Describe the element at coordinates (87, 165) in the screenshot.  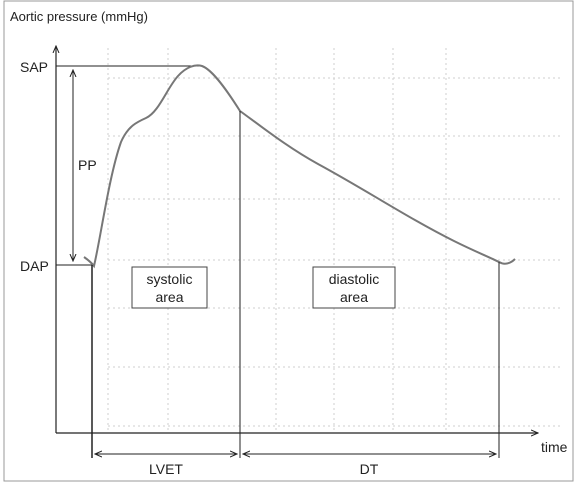
I see `pp-label: PP` at that location.